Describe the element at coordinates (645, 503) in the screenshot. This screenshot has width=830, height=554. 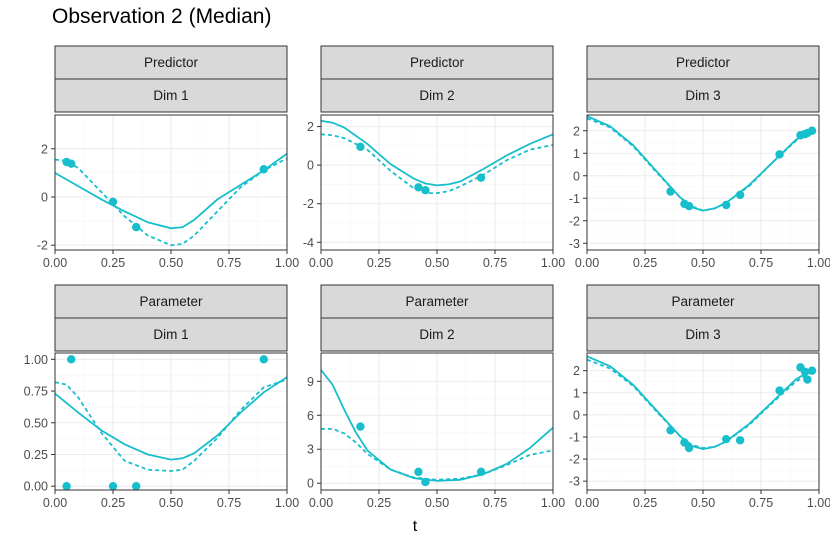
I see `panel-6-x-tick-label: 0.25` at that location.